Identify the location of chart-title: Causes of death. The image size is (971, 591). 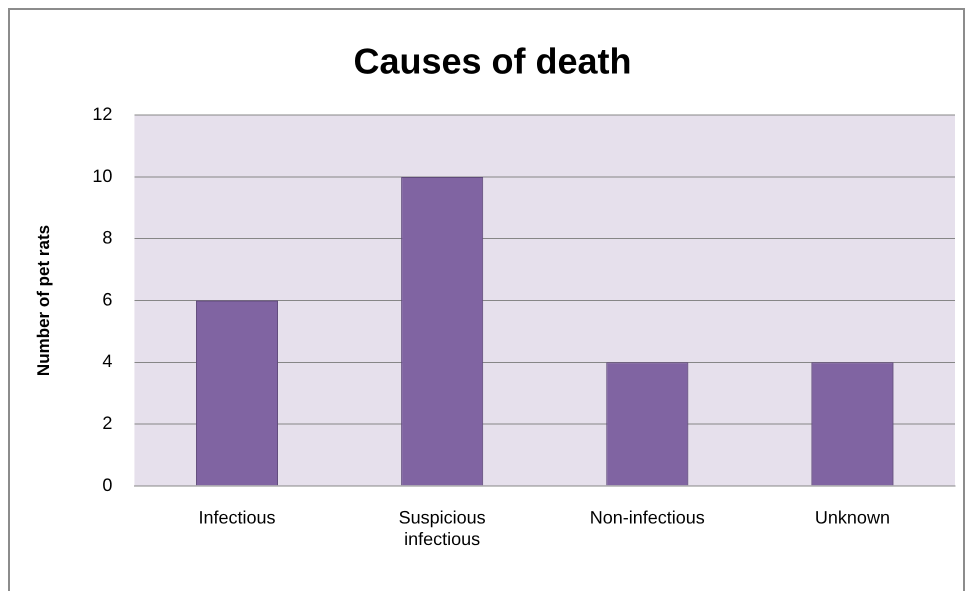
(492, 61).